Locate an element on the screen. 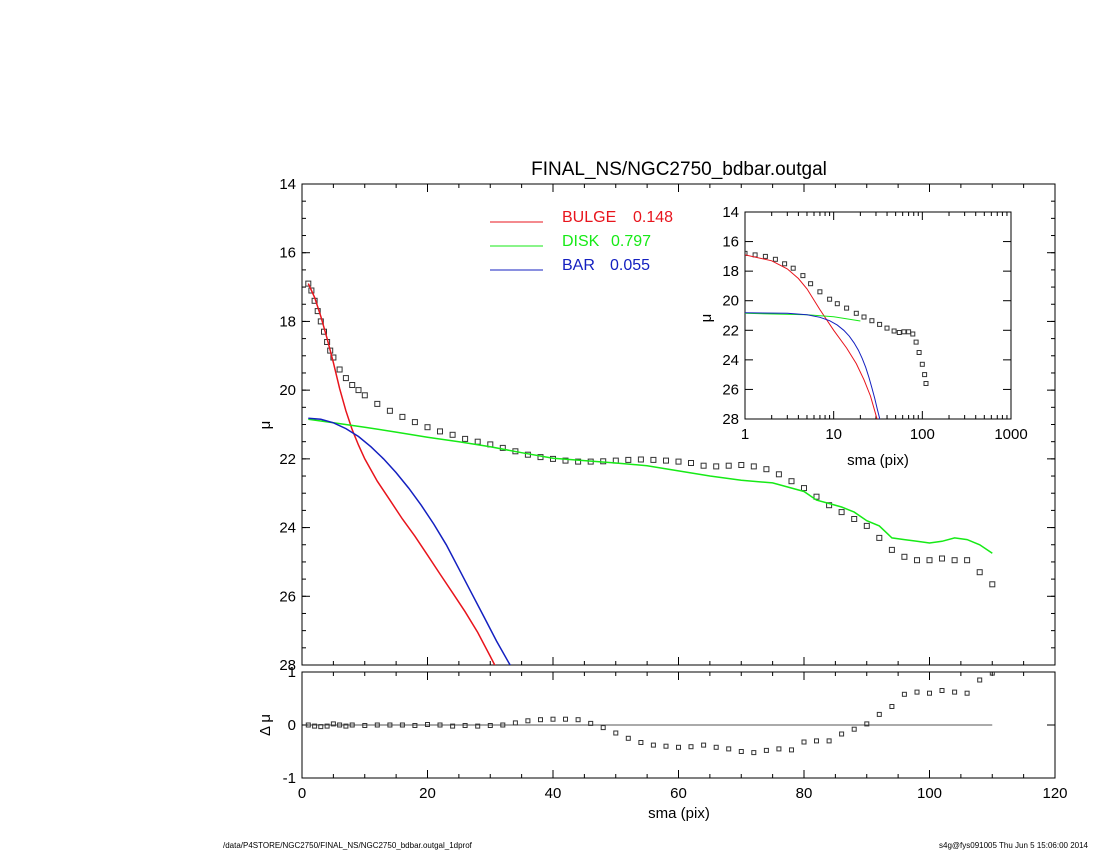 The width and height of the screenshot is (1100, 850). inset-ytick-label: 28 is located at coordinates (730, 419).